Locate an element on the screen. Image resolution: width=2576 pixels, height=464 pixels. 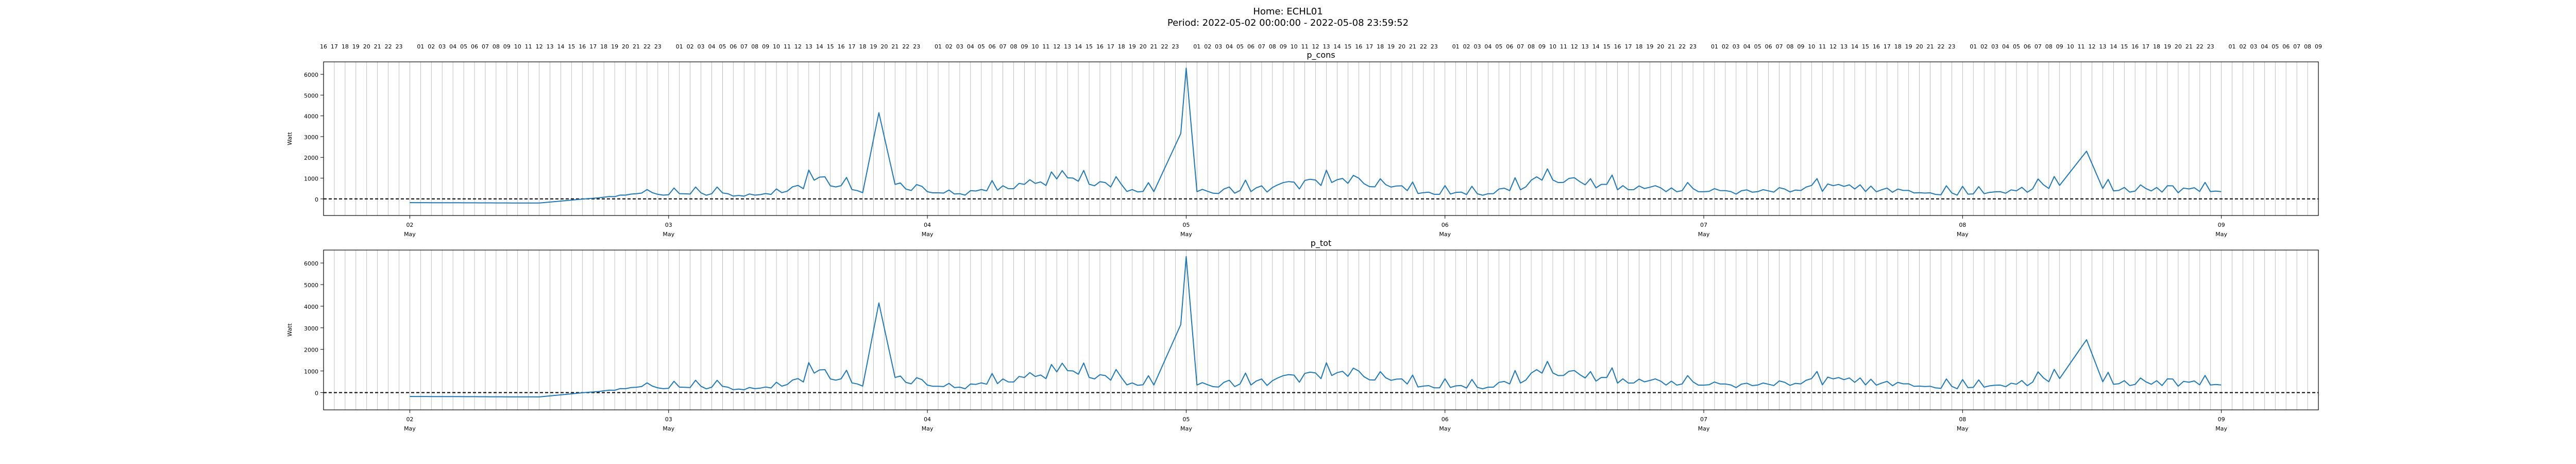
y-tick-label: 6000 is located at coordinates (311, 263).